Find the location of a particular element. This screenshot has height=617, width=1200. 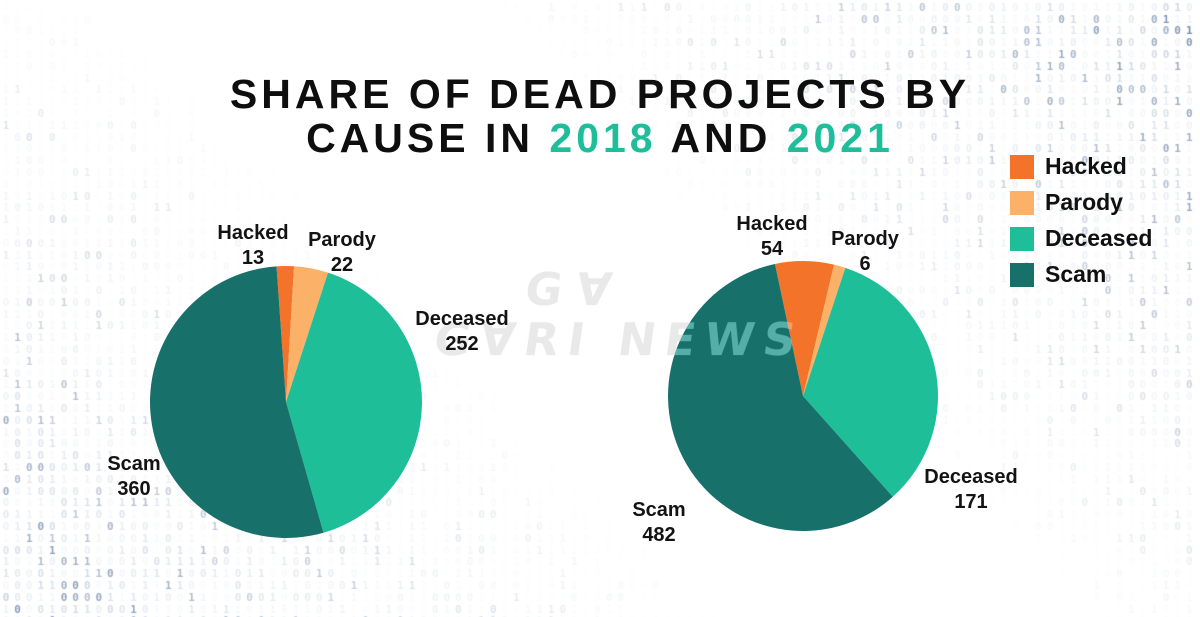

title-year-2018: 2018 is located at coordinates (603, 138).